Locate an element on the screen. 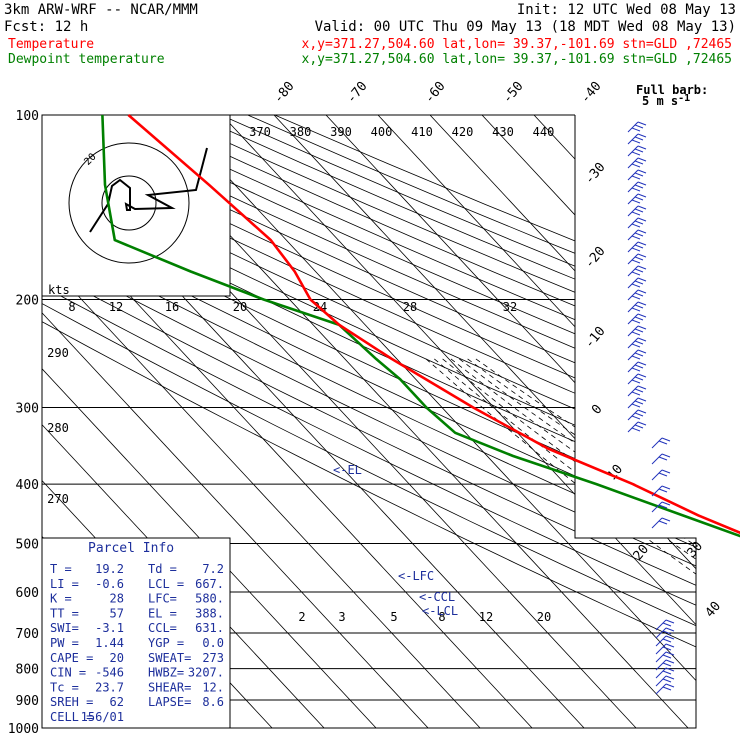 The width and height of the screenshot is (740, 740). parcel-info-cell: SHEAR= is located at coordinates (169, 687).